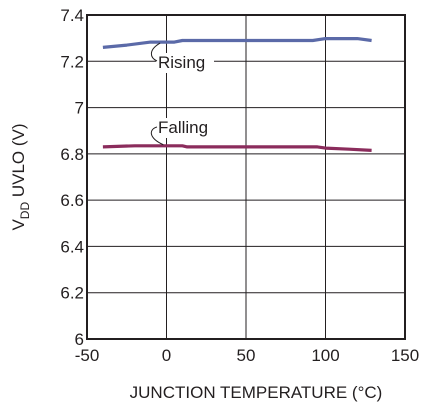 This screenshot has height=413, width=423. I want to click on series-annotations: Rising Falling, so click(183, 95).